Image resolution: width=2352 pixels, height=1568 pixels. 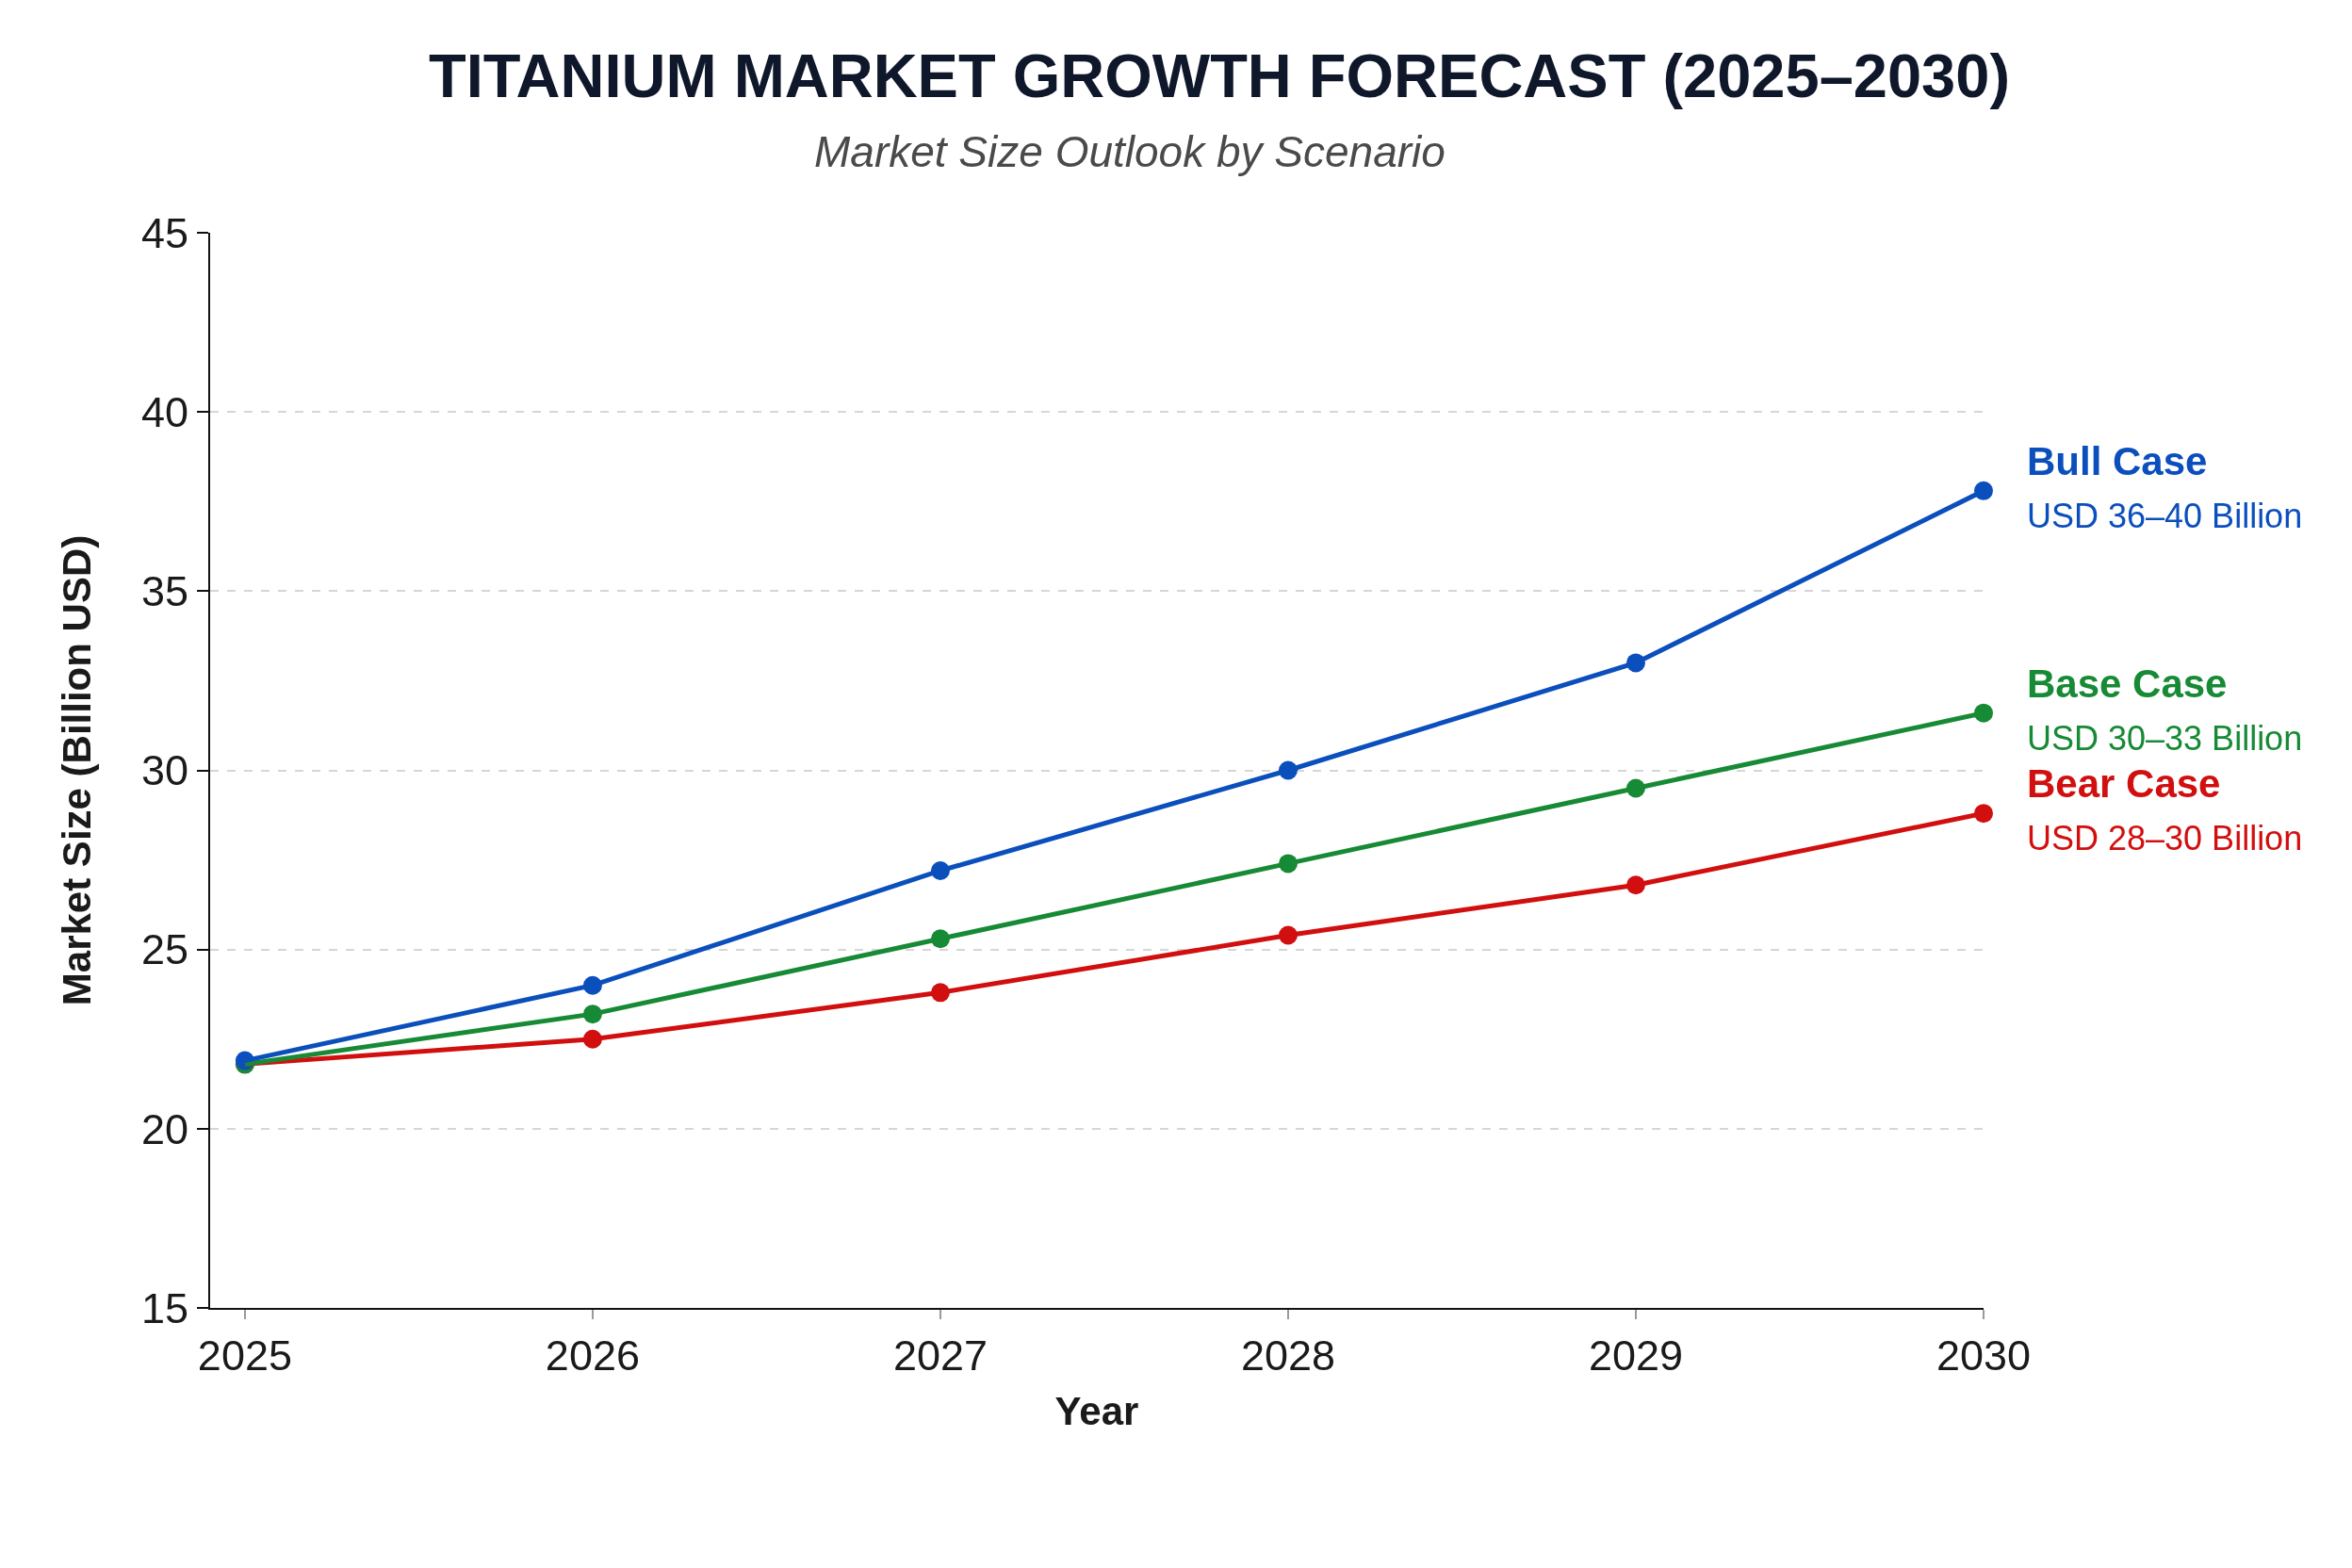 What do you see at coordinates (1096, 1411) in the screenshot?
I see `x-axis-title: Year` at bounding box center [1096, 1411].